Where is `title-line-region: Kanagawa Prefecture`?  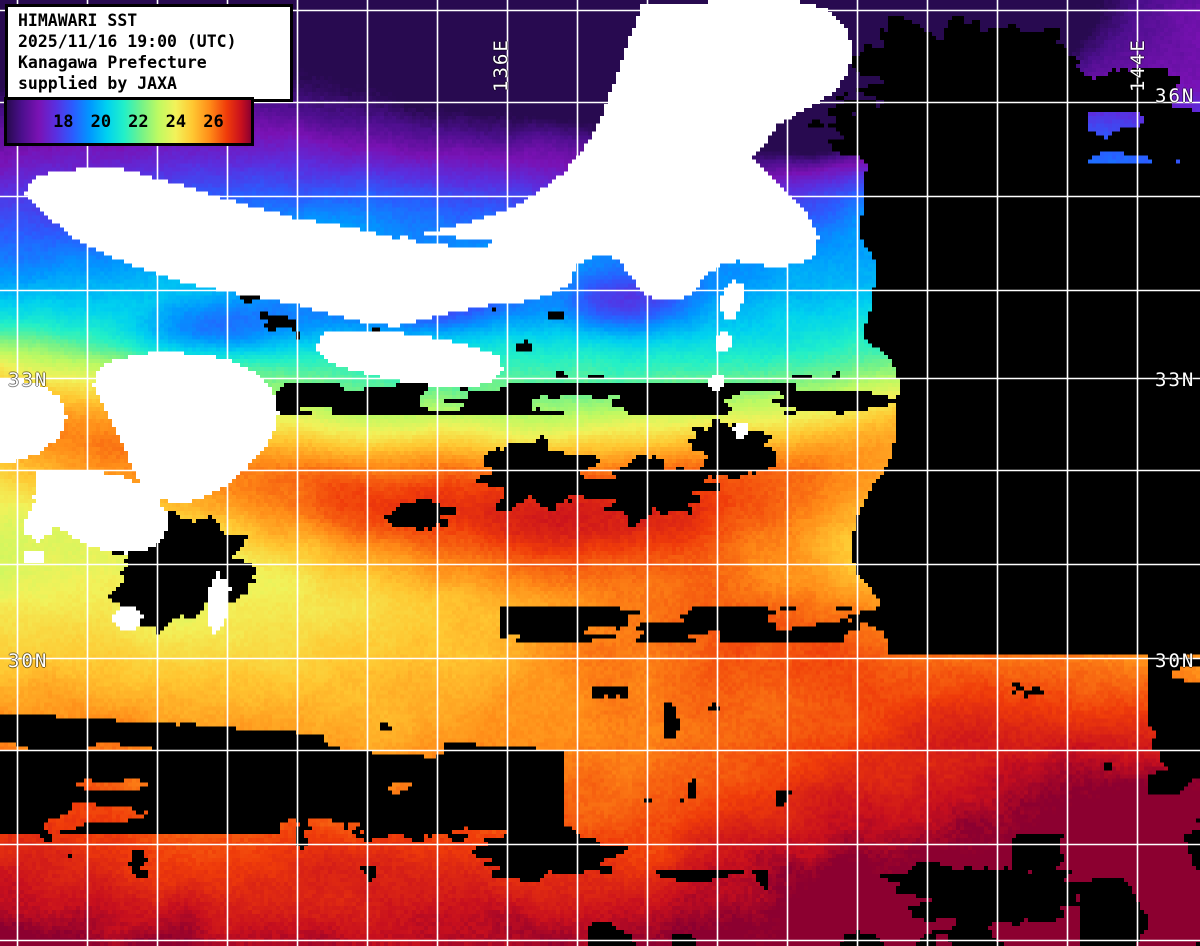 title-line-region: Kanagawa Prefecture is located at coordinates (112, 62).